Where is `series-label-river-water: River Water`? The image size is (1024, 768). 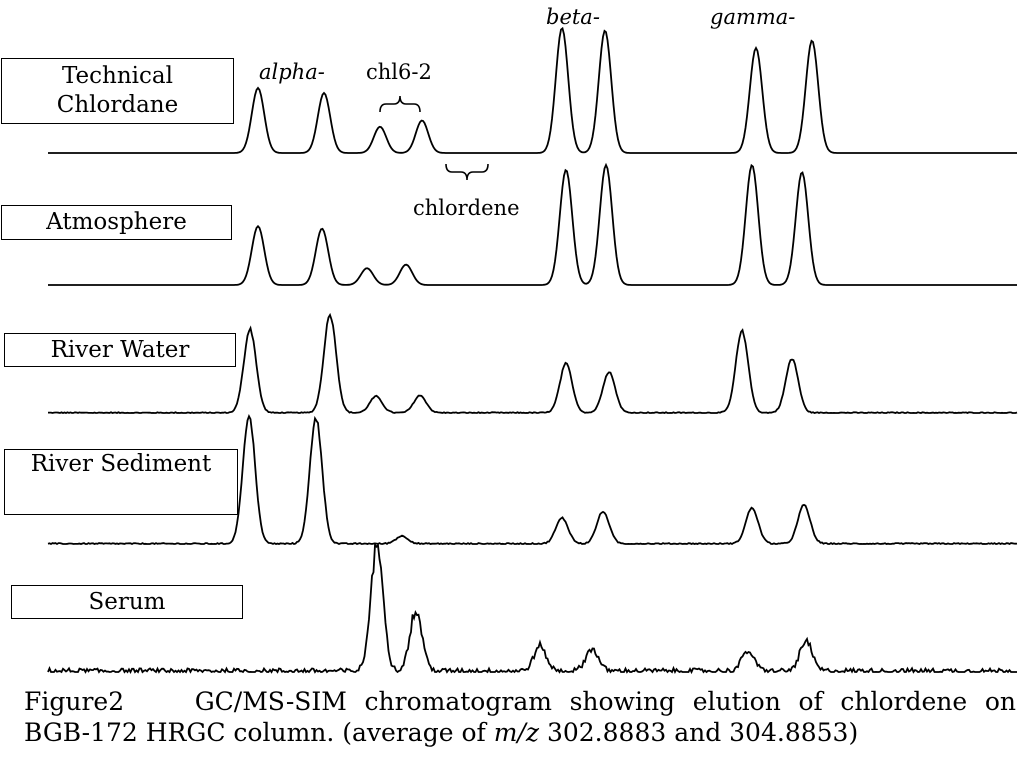 series-label-river-water: River Water is located at coordinates (120, 350).